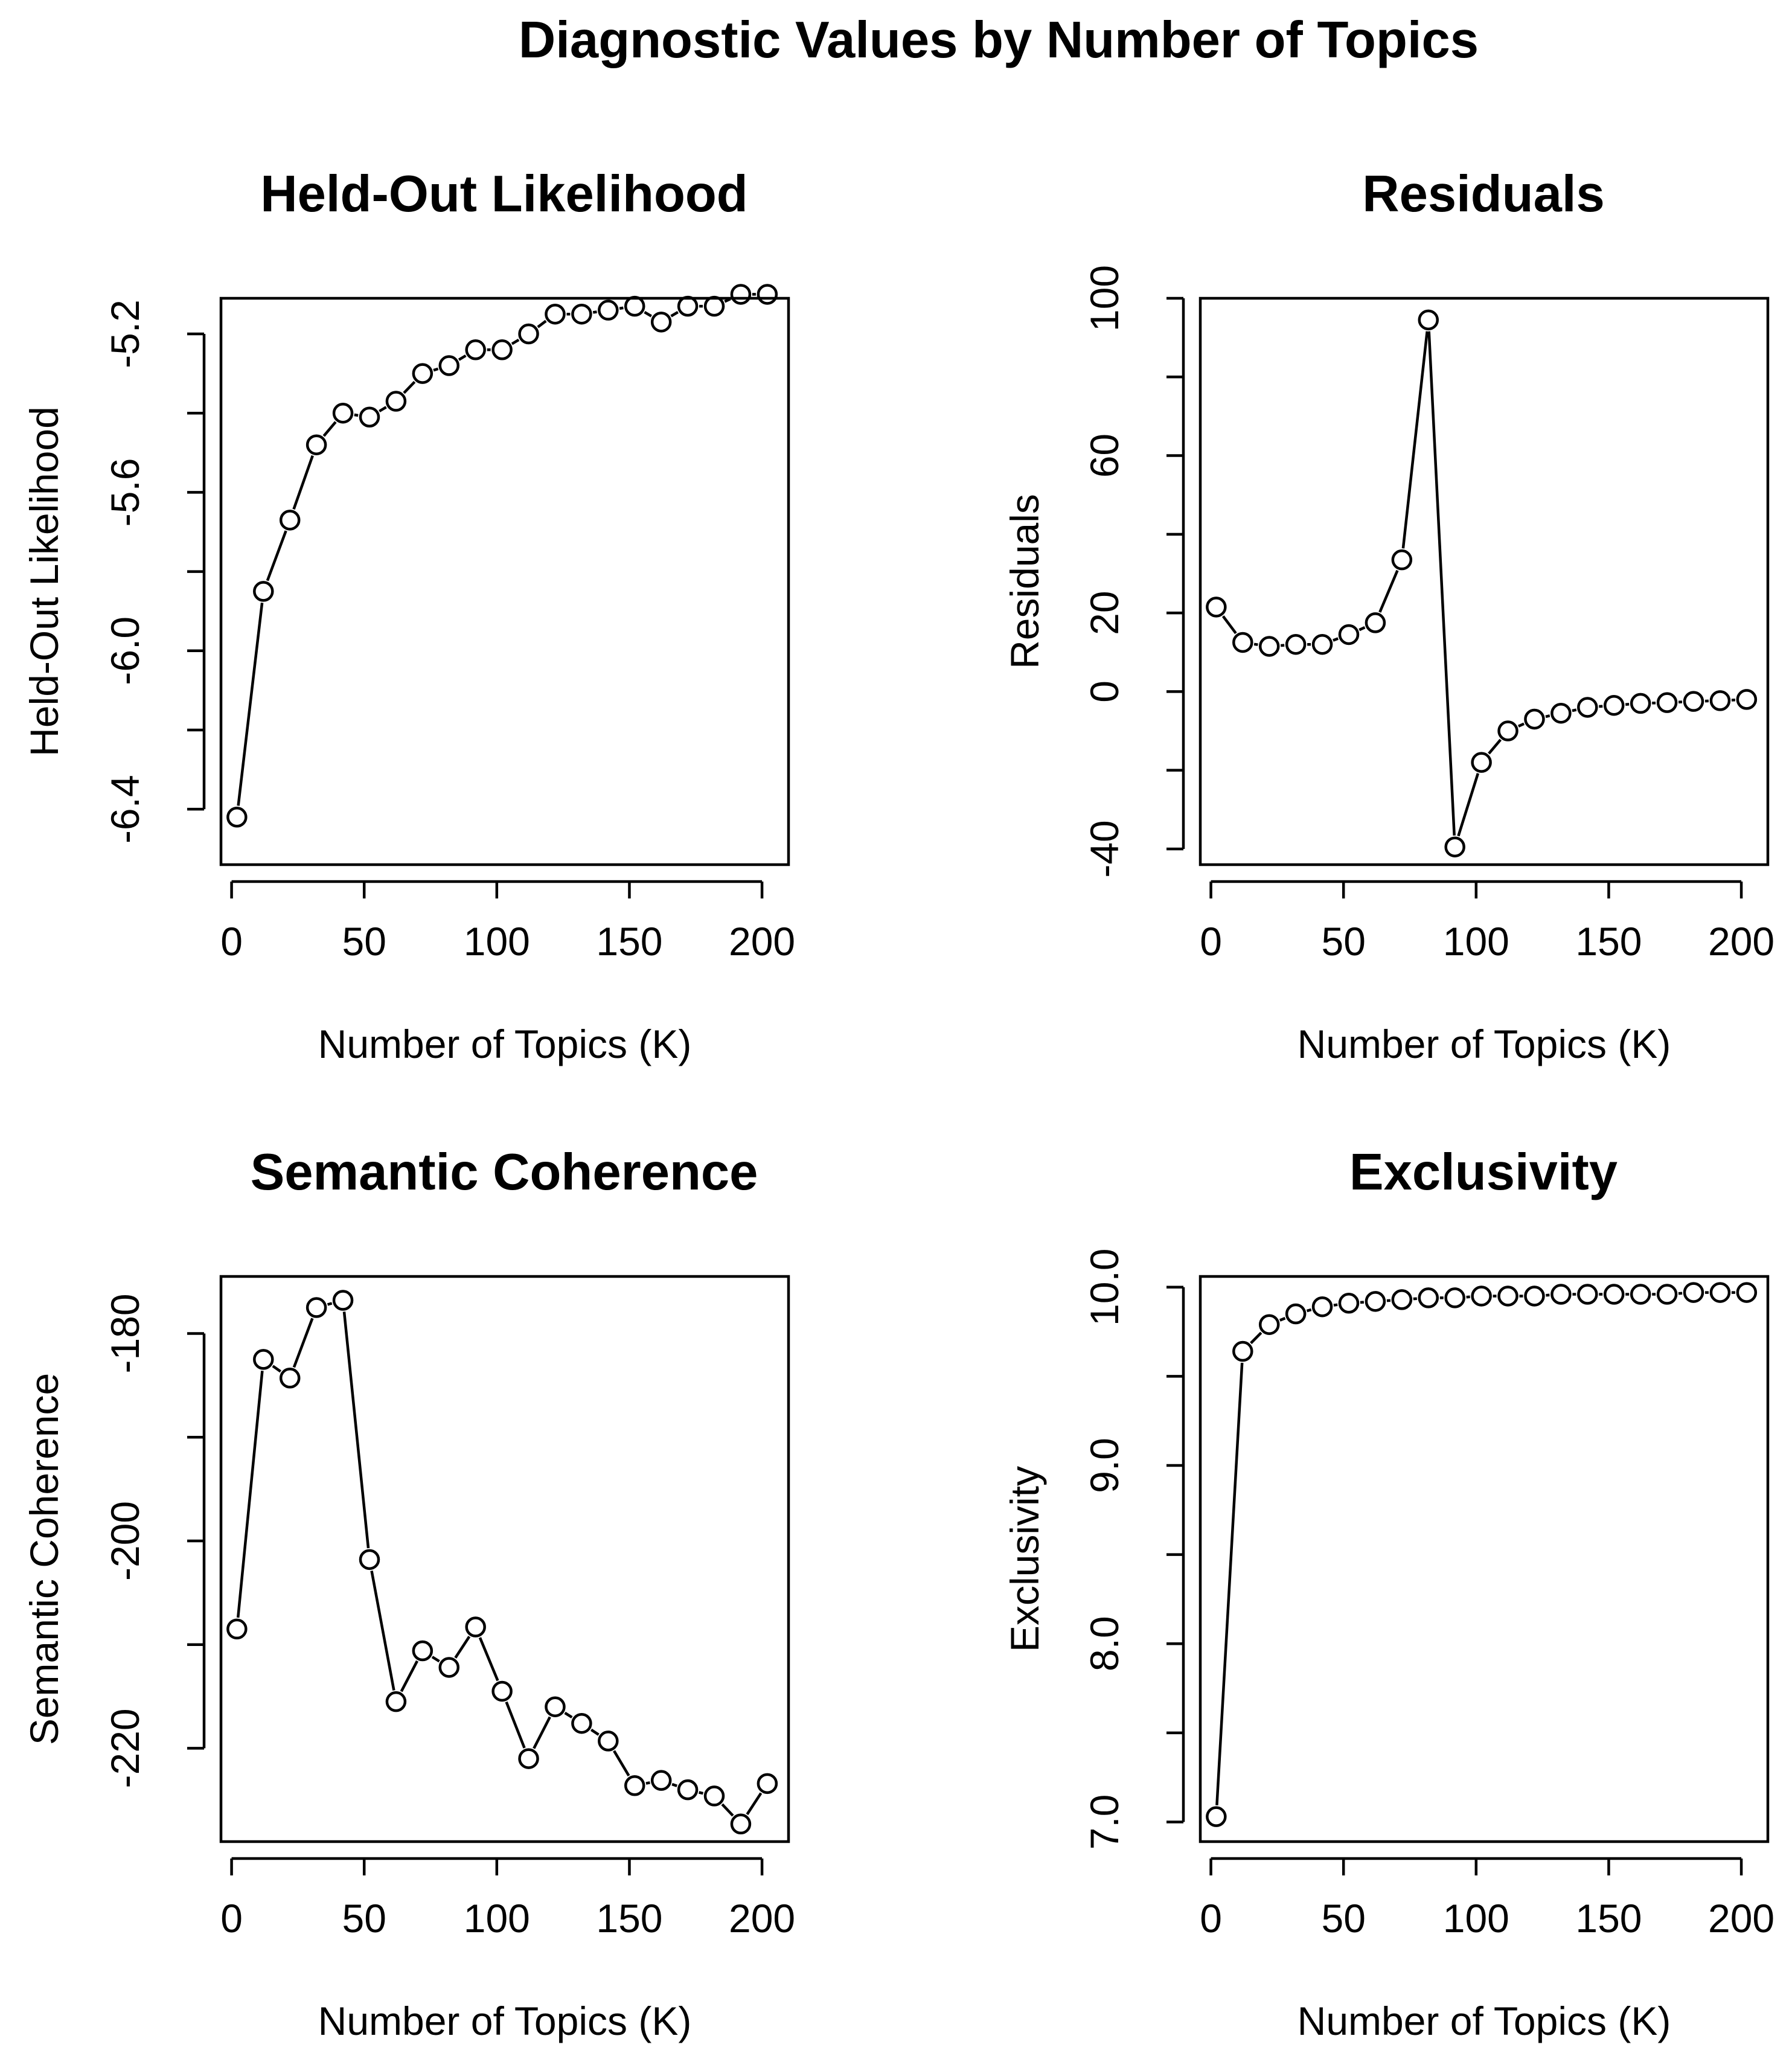  I want to click on coherence-y-tick-label: -220, so click(125, 1748).